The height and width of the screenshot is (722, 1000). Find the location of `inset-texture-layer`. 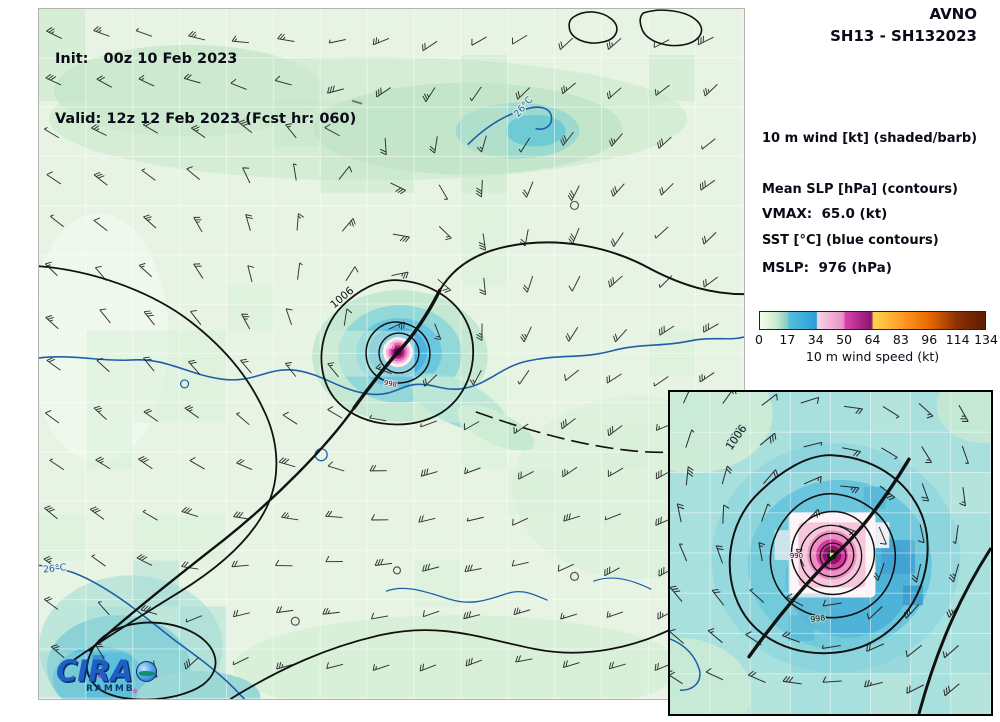

inset-texture-layer is located at coordinates (830, 553).